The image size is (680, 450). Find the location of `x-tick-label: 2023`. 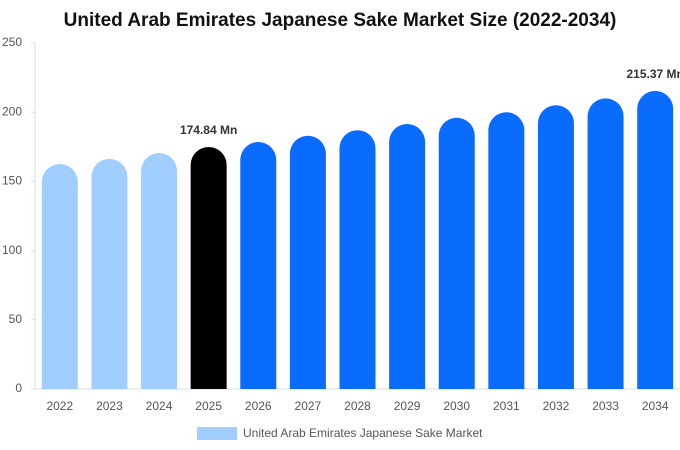

x-tick-label: 2023 is located at coordinates (109, 406).